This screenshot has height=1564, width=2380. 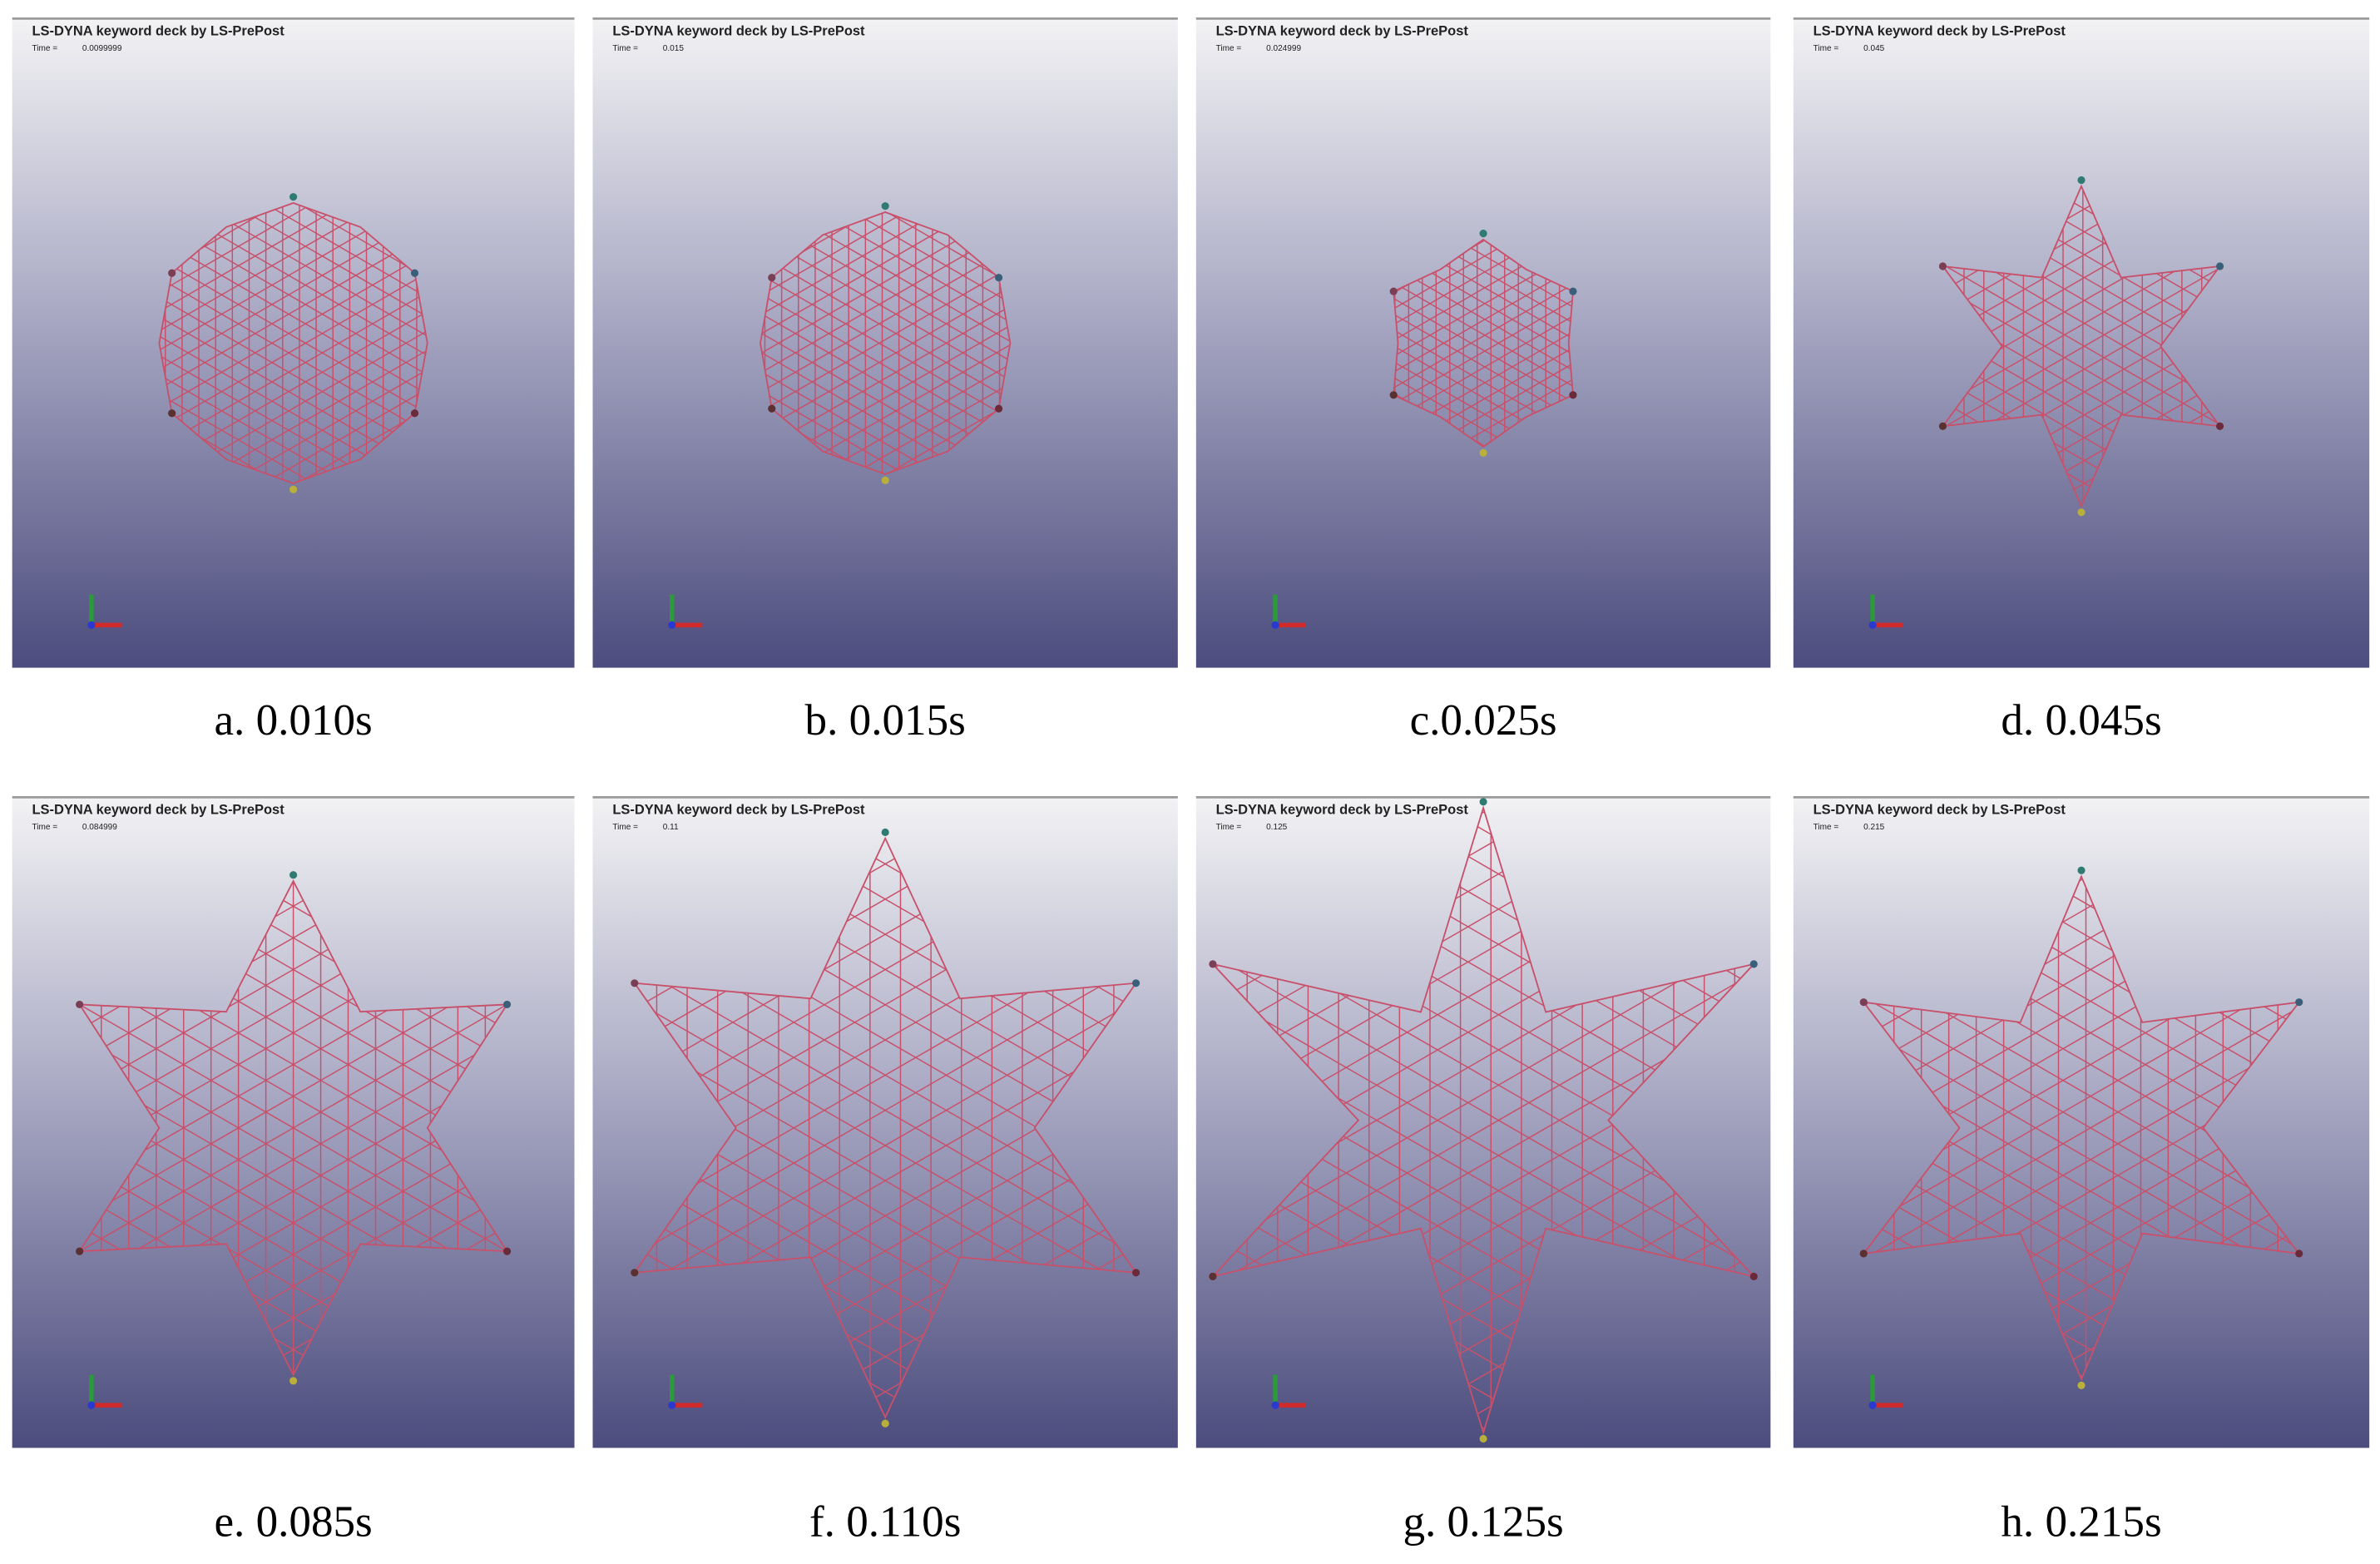 What do you see at coordinates (885, 721) in the screenshot?
I see `caption: b. 0.015s` at bounding box center [885, 721].